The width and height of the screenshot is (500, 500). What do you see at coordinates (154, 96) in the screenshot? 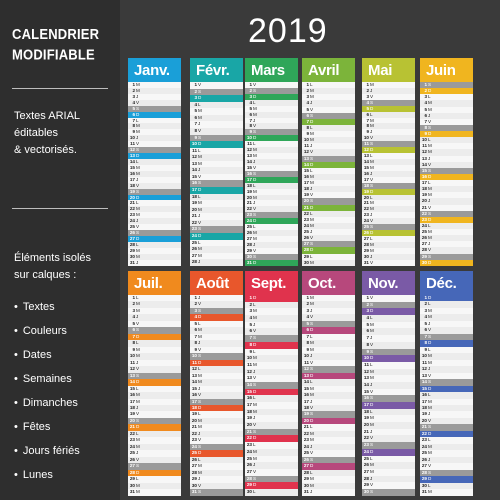
I see `day-row: 3J` at bounding box center [154, 96].